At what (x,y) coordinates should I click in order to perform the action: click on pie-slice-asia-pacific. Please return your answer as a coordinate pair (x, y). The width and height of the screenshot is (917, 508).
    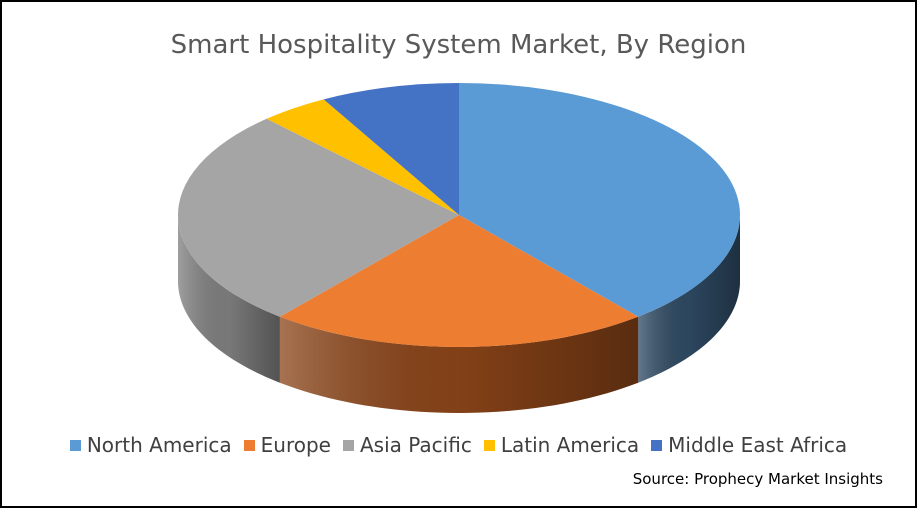
    Looking at the image, I should click on (318, 217).